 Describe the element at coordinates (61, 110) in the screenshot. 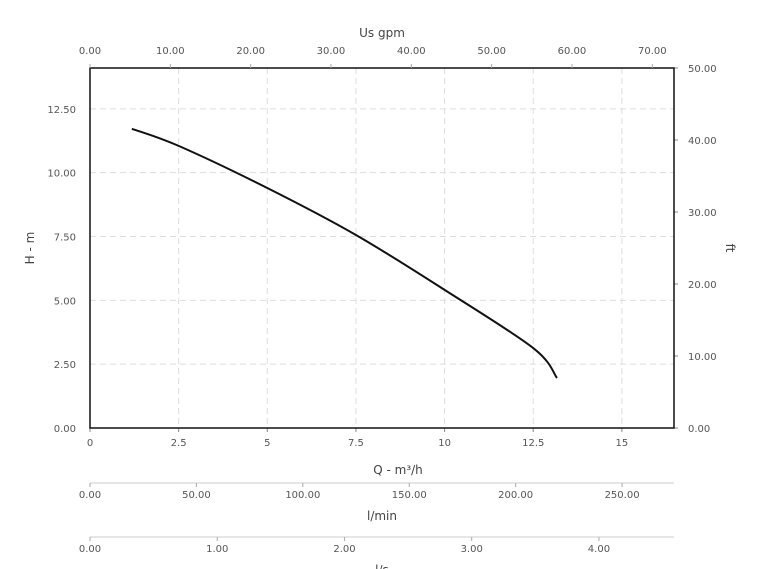

I see `y-tick-label: 12.50` at that location.